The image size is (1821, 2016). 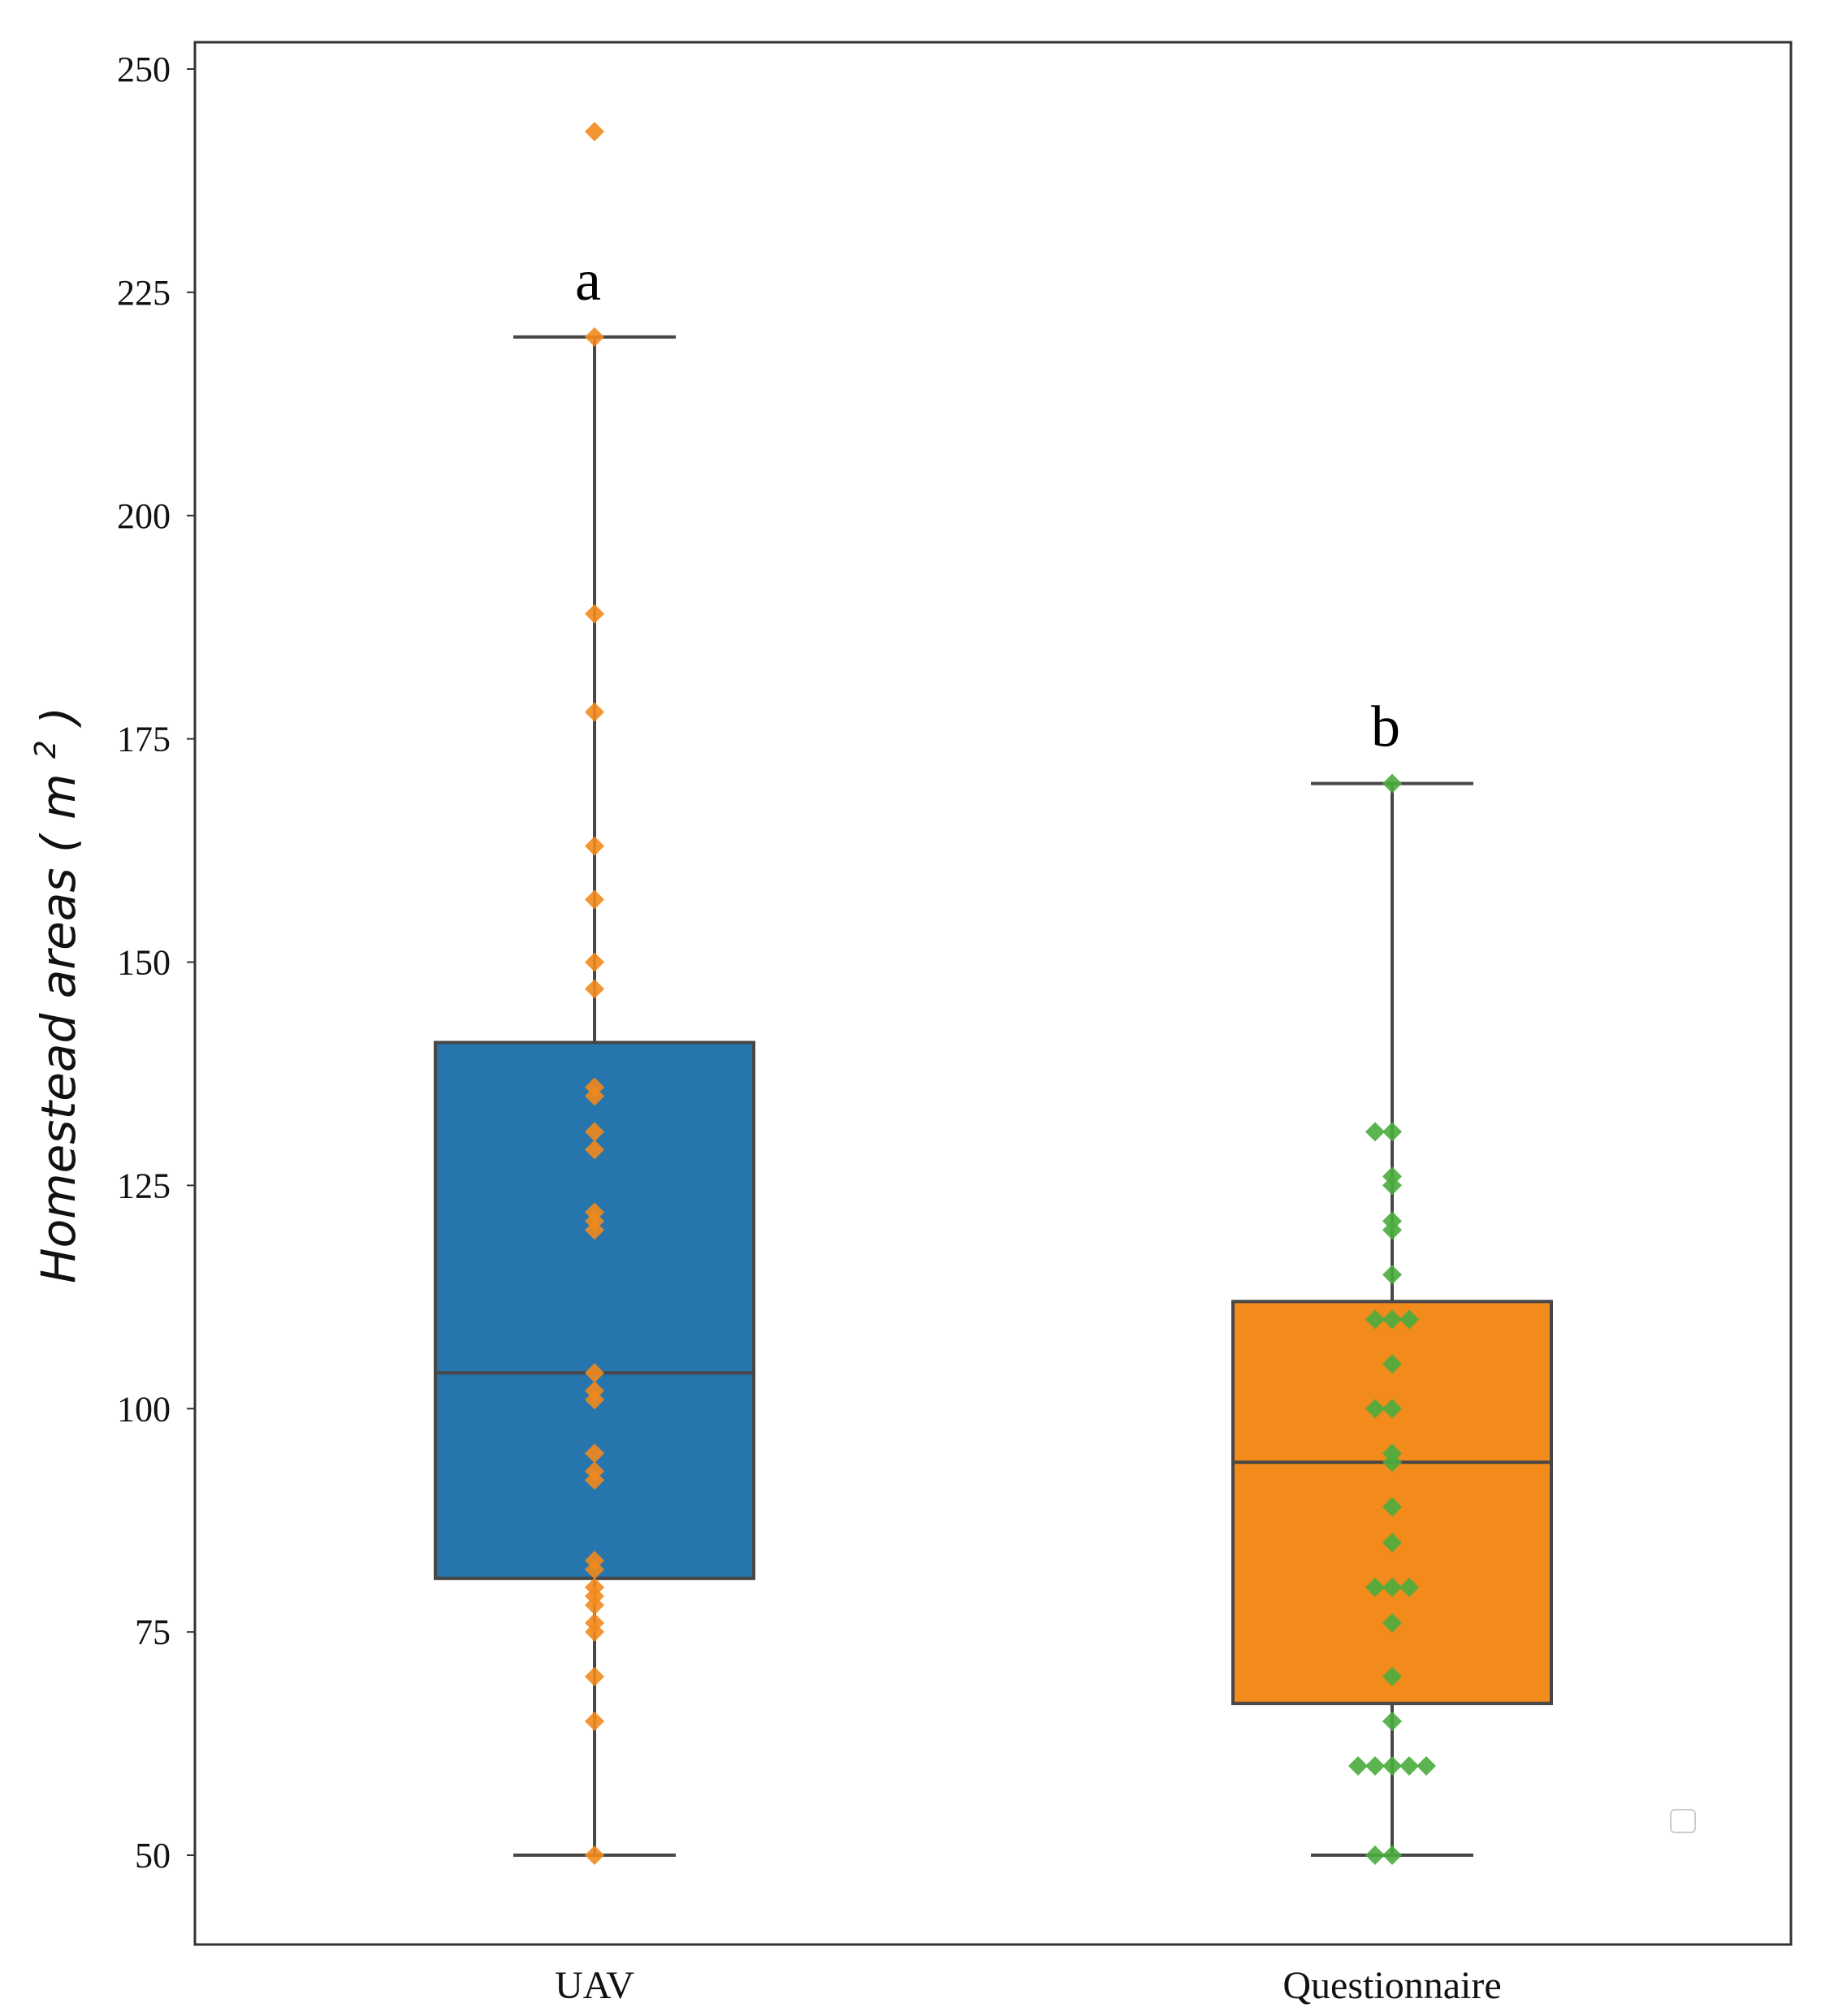 I want to click on y-axis-title-unit: m, so click(x=58, y=797).